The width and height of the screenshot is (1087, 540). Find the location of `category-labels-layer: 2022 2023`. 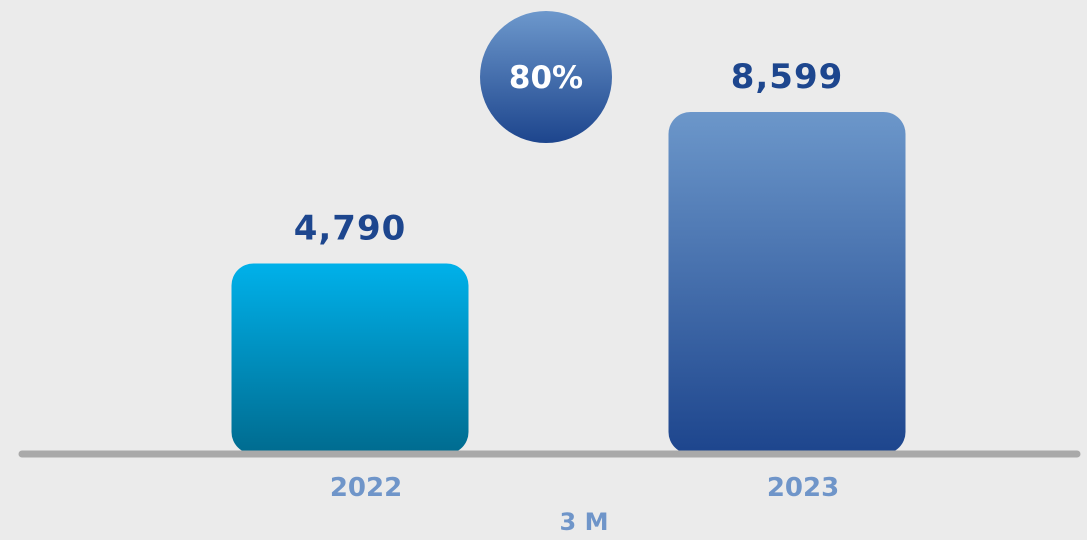

category-labels-layer: 2022 2023 is located at coordinates (584, 488).